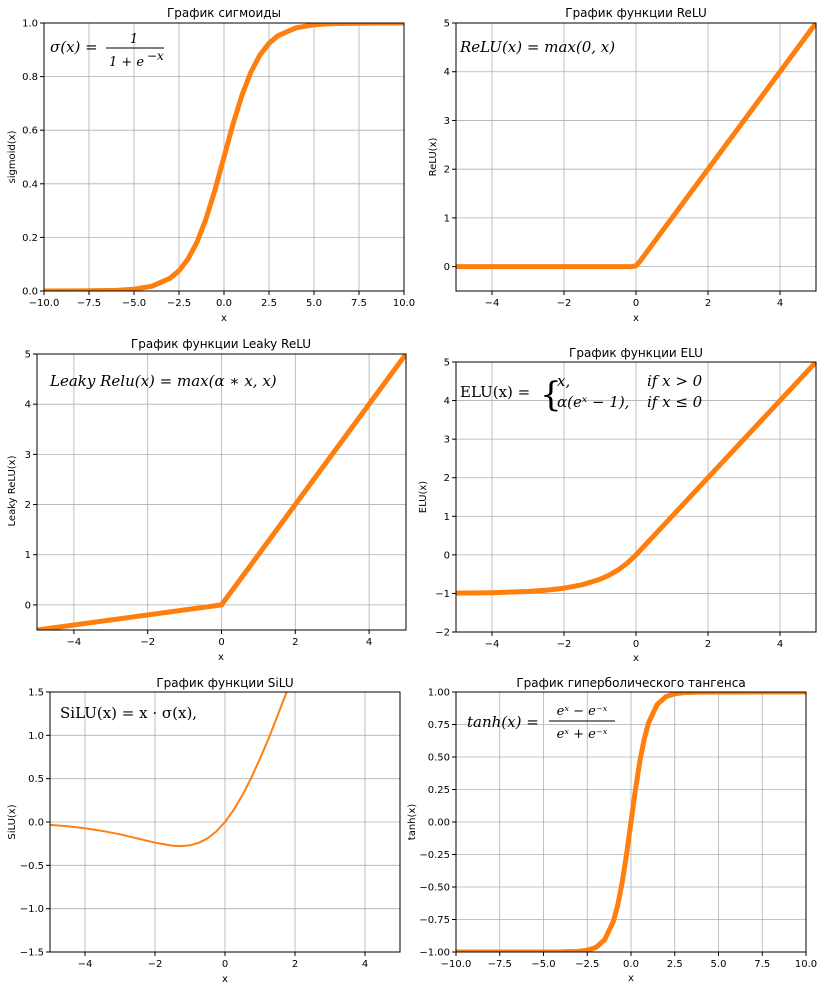  I want to click on leaky-relu-y-tick-label: 4, so click(28, 405).